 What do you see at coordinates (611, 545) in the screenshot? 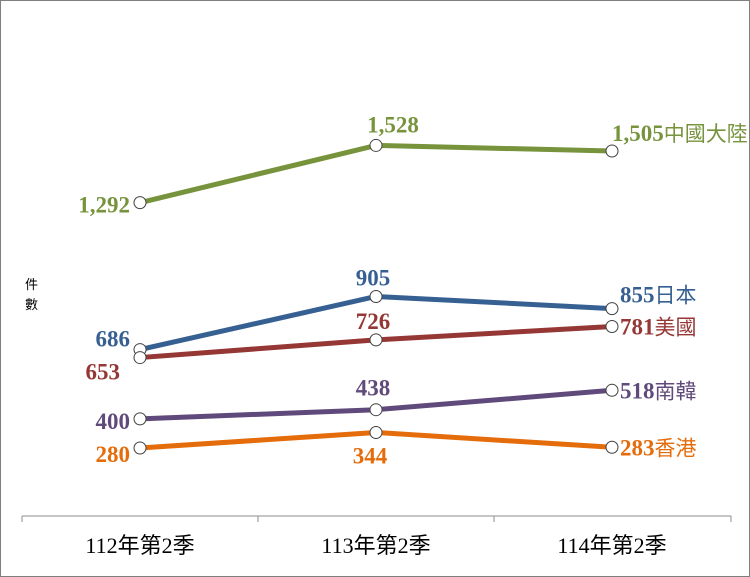
I see `x-tick-label: 114年第2季` at bounding box center [611, 545].